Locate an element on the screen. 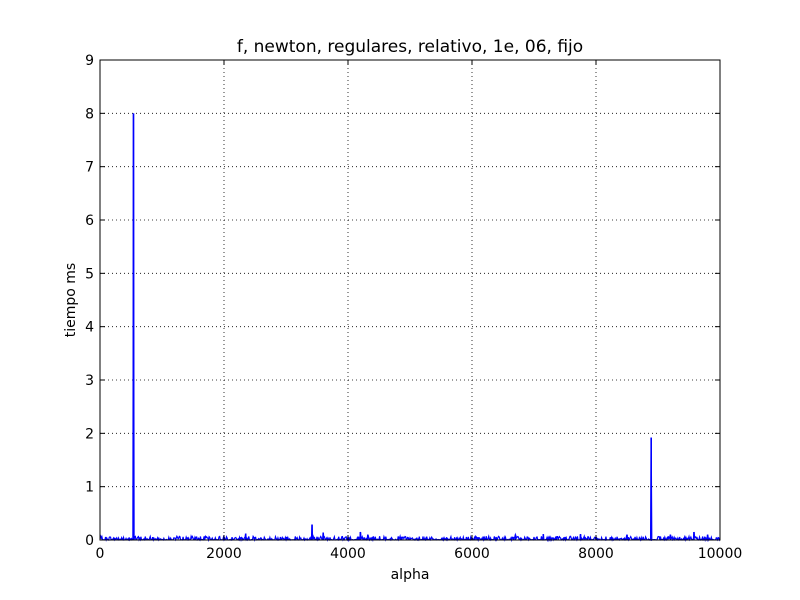 This screenshot has height=600, width=800. x-tick-label: 10000 is located at coordinates (720, 554).